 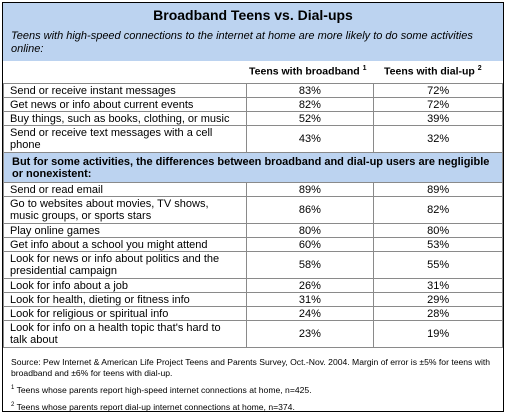 I want to click on broadband-value: 82%, so click(x=310, y=104).